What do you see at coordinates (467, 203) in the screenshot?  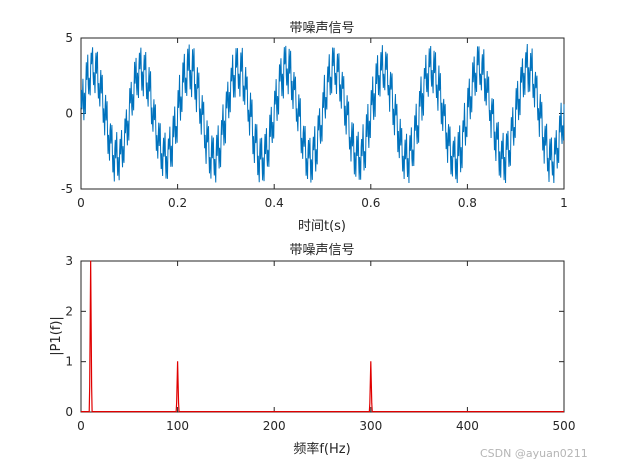 I see `x-tick-label: 0.8` at bounding box center [467, 203].